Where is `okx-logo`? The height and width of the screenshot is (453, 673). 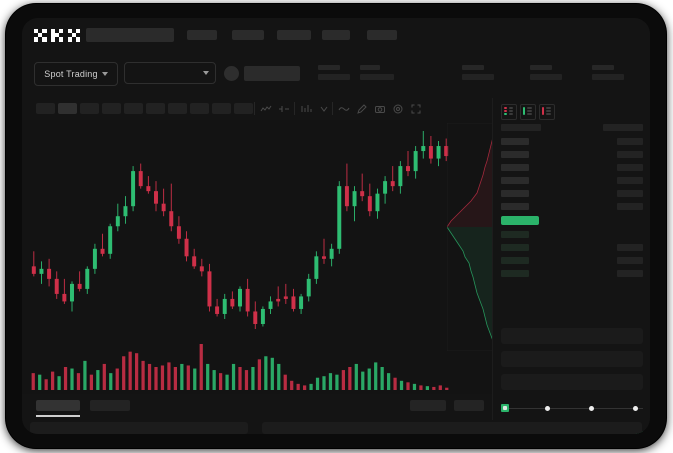 okx-logo is located at coordinates (57, 35).